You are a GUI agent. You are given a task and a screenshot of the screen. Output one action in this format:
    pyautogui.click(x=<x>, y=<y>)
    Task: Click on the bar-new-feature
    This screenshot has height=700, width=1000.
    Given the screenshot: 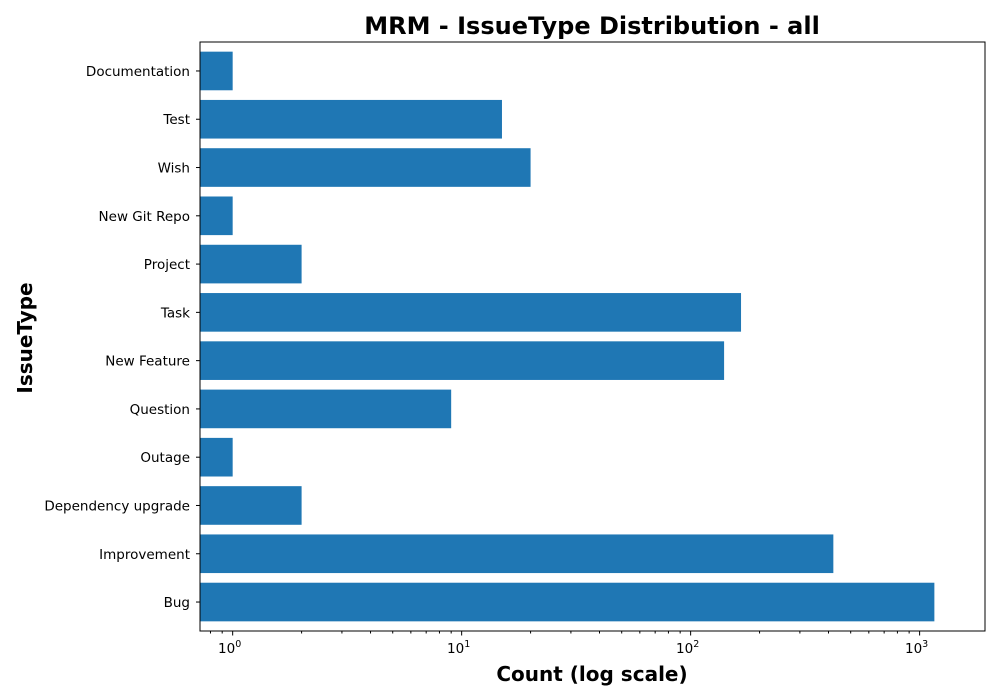 What is the action you would take?
    pyautogui.click(x=462, y=360)
    